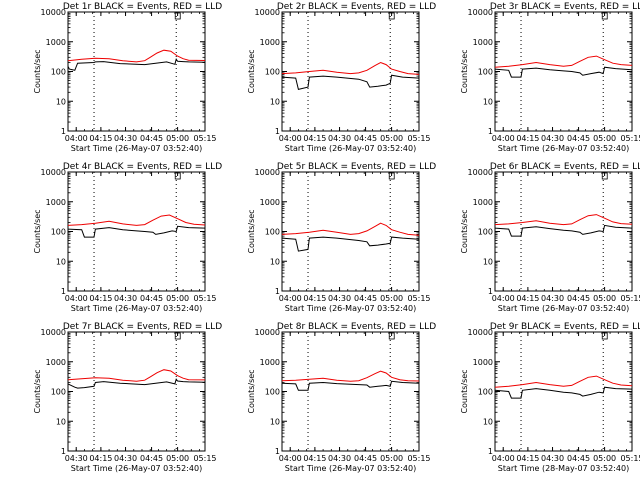 This screenshot has height=484, width=640. I want to click on chart-title: Det 8r BLACK = Events, RED = LLD, so click(356, 327).